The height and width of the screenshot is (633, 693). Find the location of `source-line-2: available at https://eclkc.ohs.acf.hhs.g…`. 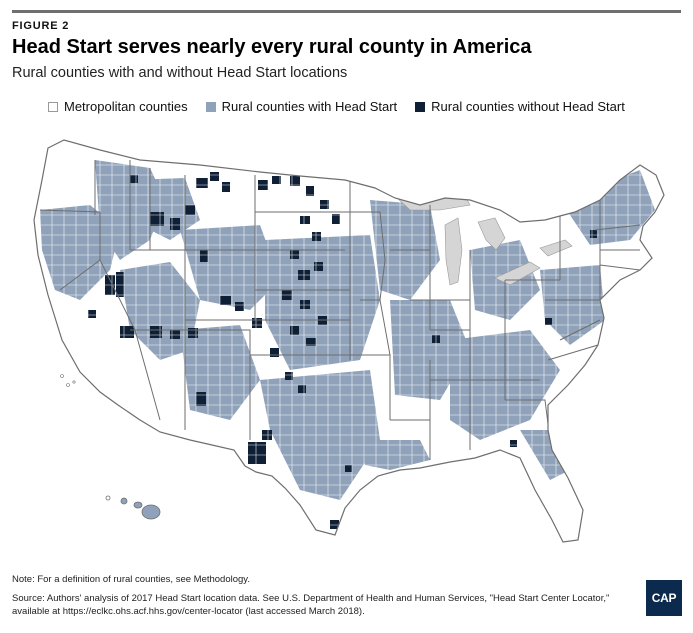

source-line-2: available at https://eclkc.ohs.acf.hhs.g… is located at coordinates (188, 611).